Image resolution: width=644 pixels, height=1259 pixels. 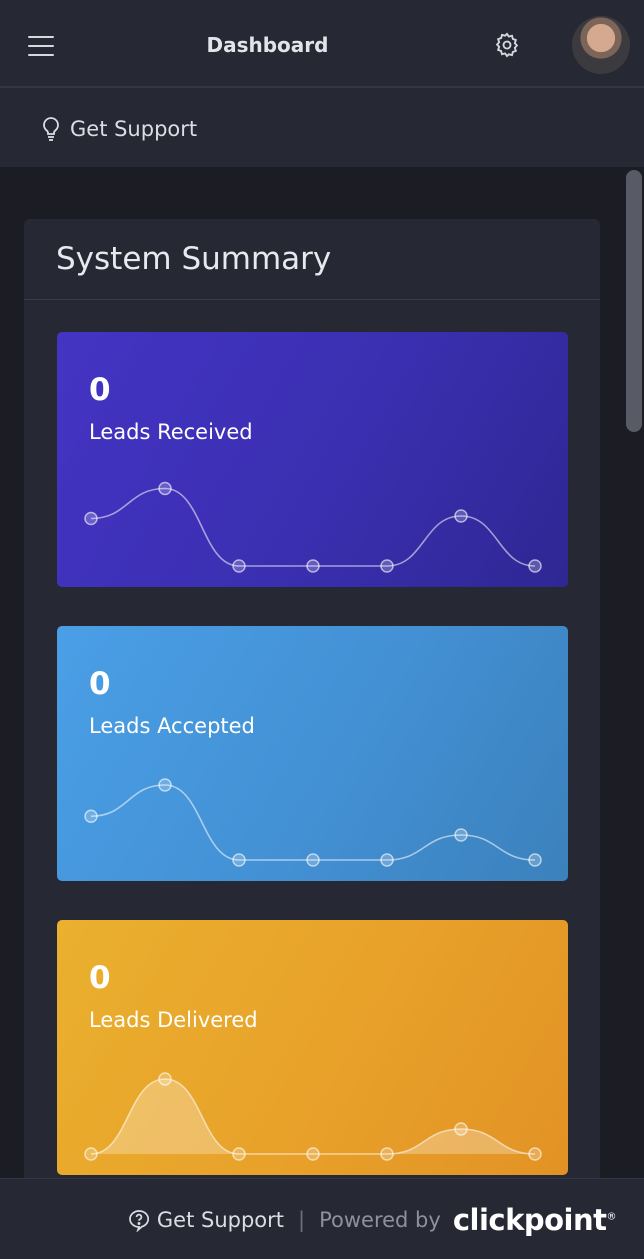 What do you see at coordinates (51, 129) in the screenshot?
I see `lightbulb-icon` at bounding box center [51, 129].